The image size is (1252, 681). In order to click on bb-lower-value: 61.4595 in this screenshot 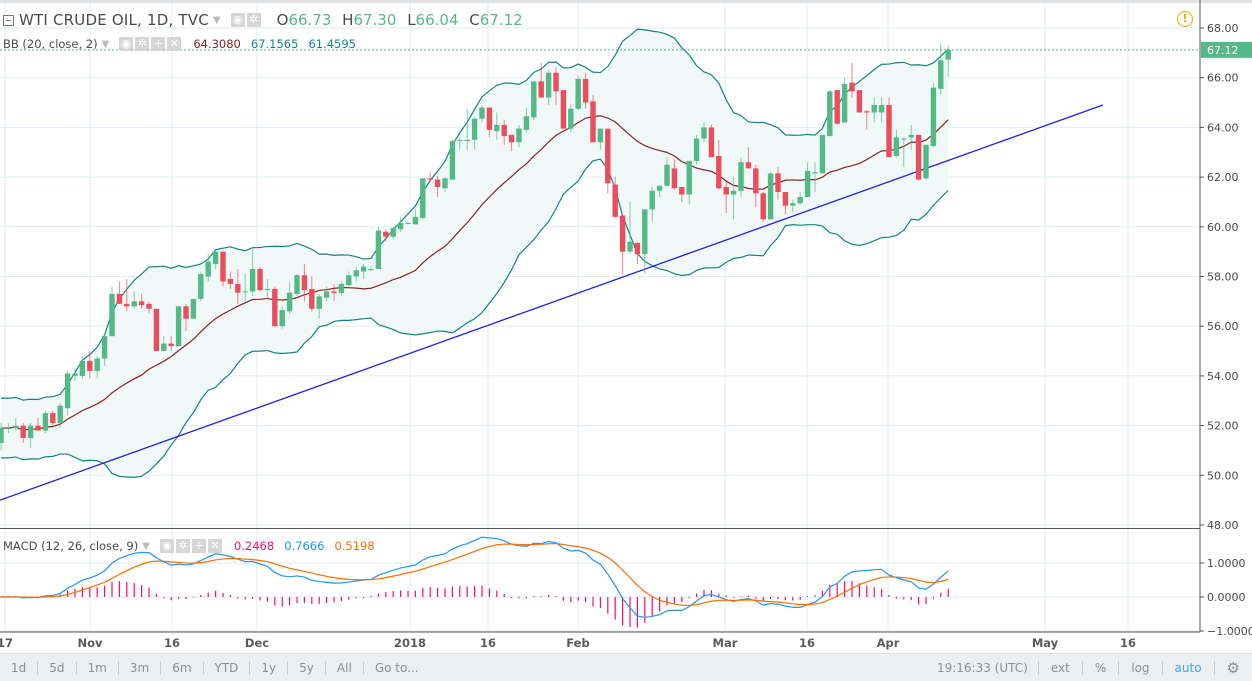, I will do `click(332, 44)`.